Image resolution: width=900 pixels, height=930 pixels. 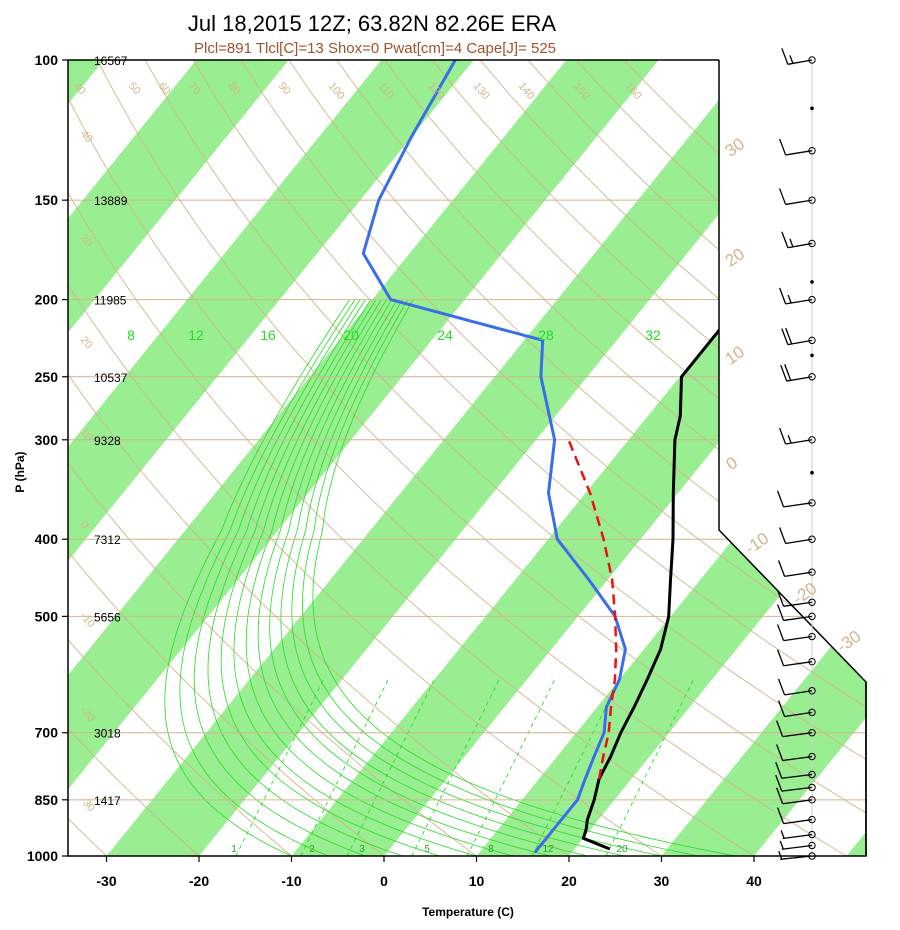 What do you see at coordinates (131, 335) in the screenshot?
I see `mixing-ratio-label: 8` at bounding box center [131, 335].